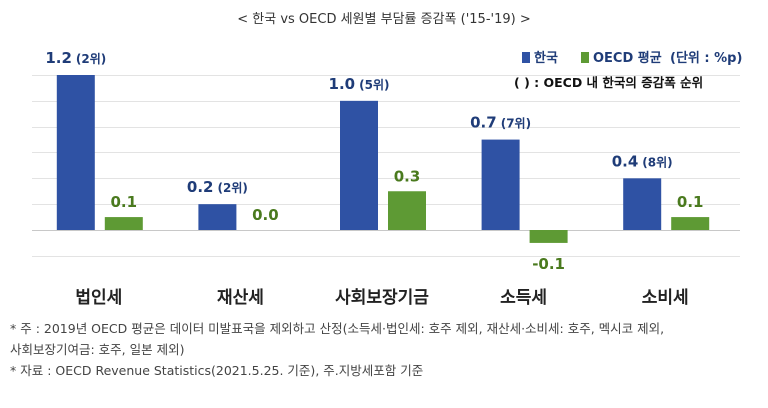 The height and width of the screenshot is (408, 768). What do you see at coordinates (627, 58) in the screenshot?
I see `legend-label-oecd: OECD 평균` at bounding box center [627, 58].